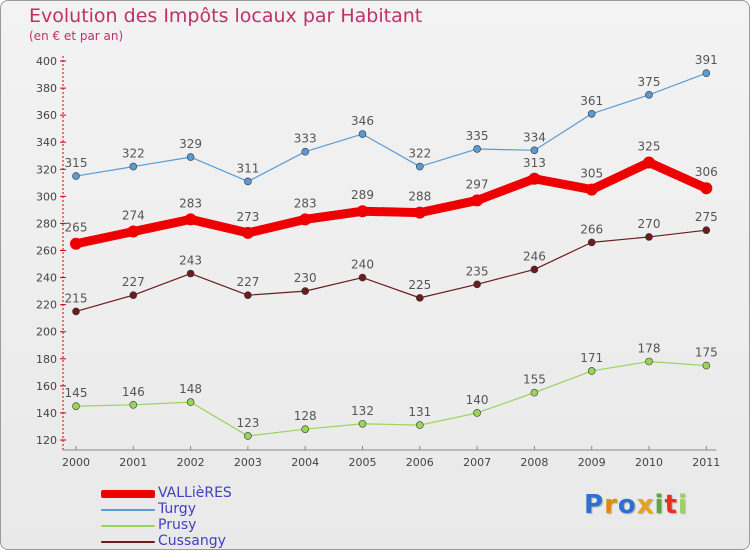 Image resolution: width=750 pixels, height=550 pixels. I want to click on data-label-2: 175, so click(706, 353).